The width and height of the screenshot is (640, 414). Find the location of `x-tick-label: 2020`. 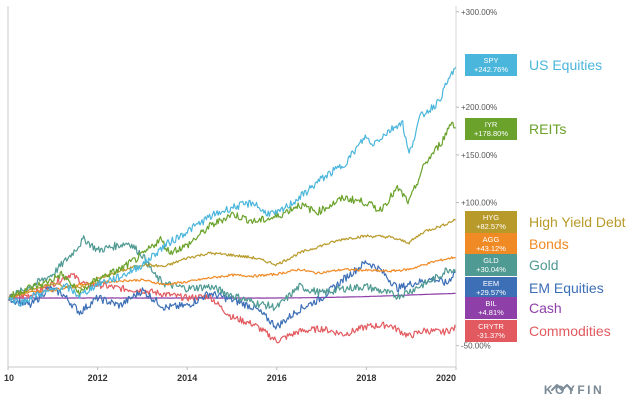

x-tick-label: 2020 is located at coordinates (446, 378).